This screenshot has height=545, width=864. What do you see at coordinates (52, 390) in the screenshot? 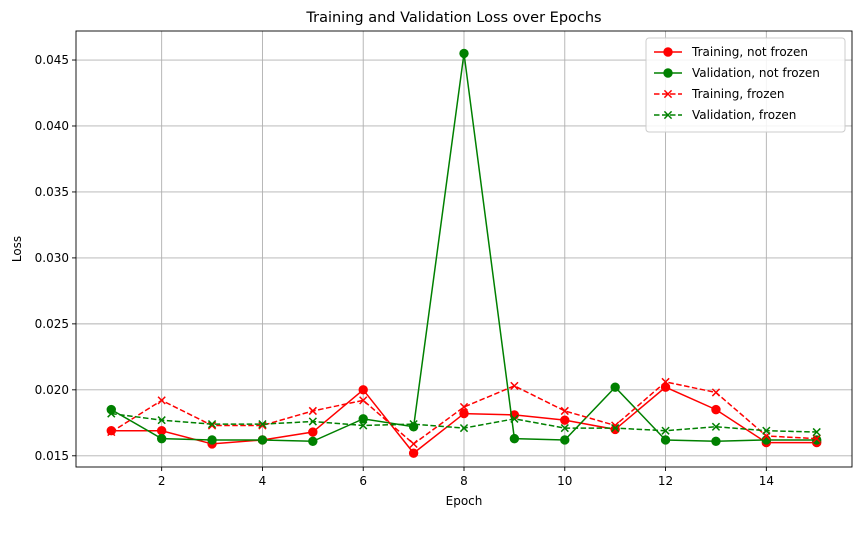
I see `y-tick-label: 0.020` at bounding box center [52, 390].